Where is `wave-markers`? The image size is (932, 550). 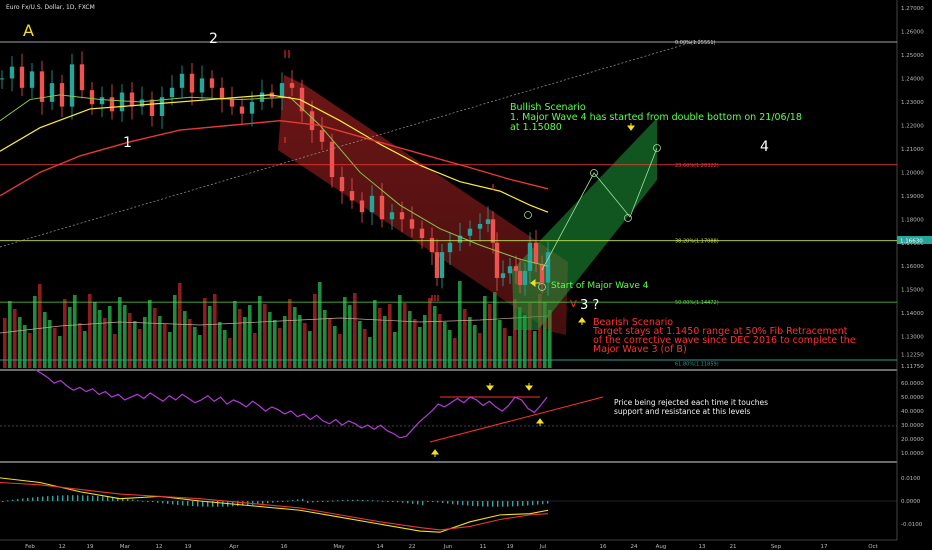 wave-markers is located at coordinates (592, 217).